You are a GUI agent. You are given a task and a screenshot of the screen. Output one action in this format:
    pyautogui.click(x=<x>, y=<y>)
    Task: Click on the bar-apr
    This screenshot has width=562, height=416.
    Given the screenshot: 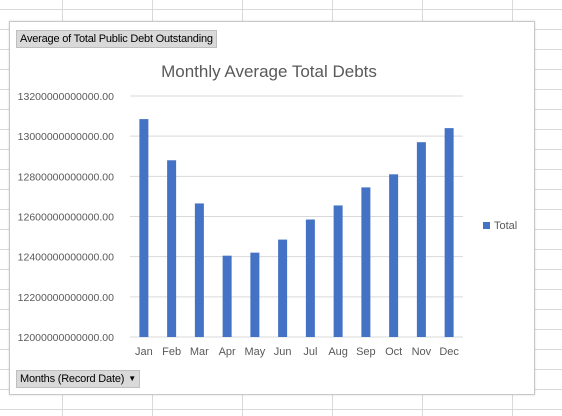 What is the action you would take?
    pyautogui.click(x=227, y=296)
    